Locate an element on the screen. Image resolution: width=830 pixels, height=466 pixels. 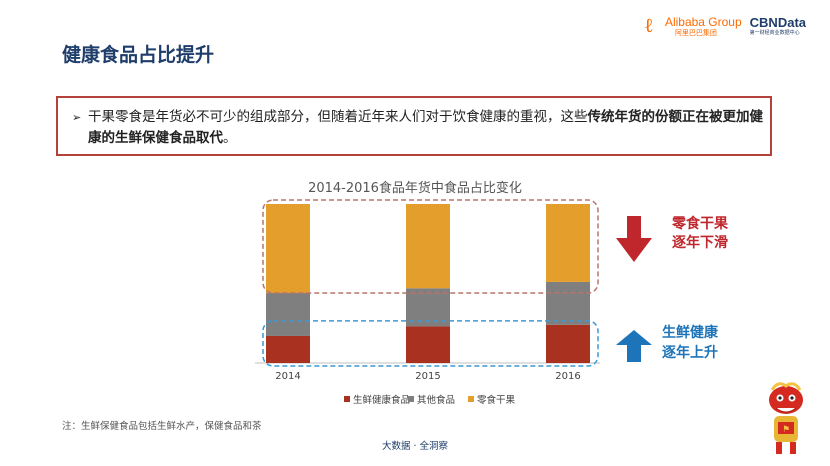
cbndata-sub: 第一财经商业数据中心 is located at coordinates (774, 33).